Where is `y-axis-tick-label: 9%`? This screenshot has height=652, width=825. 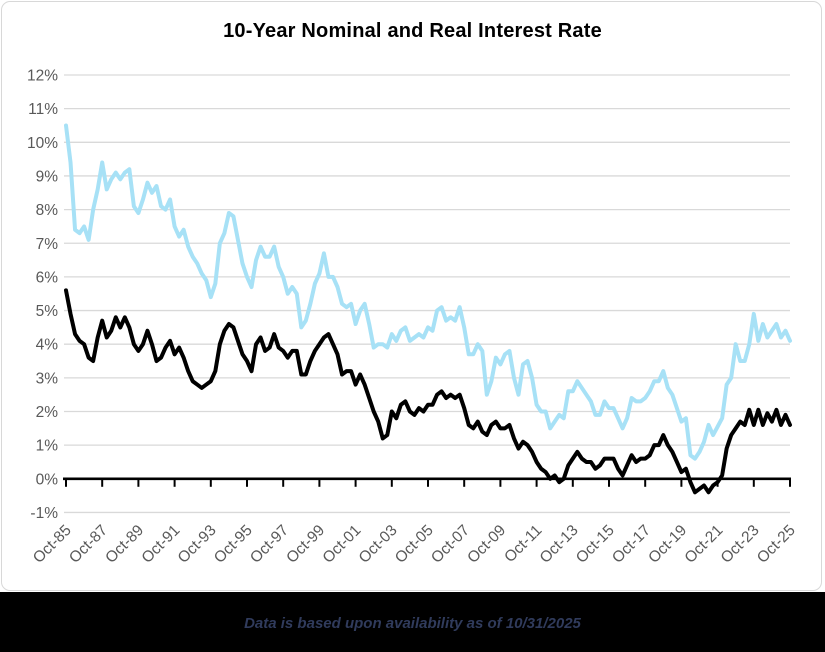 y-axis-tick-label: 9% is located at coordinates (47, 176).